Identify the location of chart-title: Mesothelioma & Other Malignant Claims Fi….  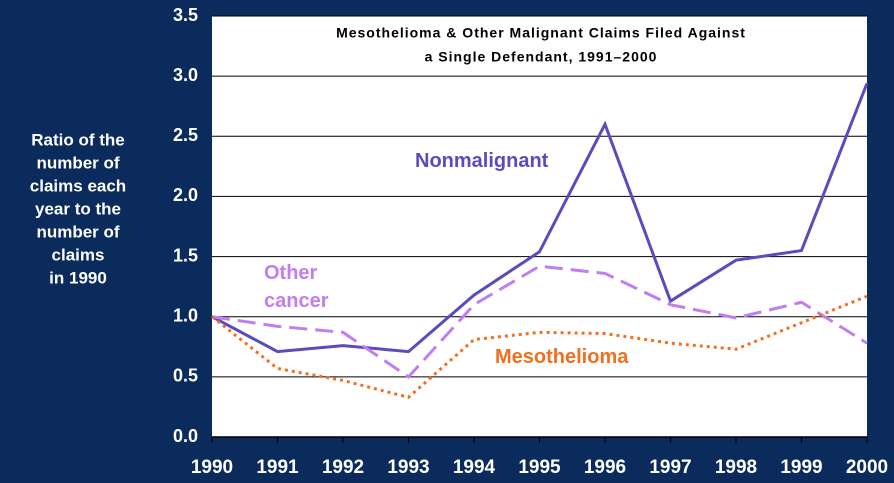
(541, 33).